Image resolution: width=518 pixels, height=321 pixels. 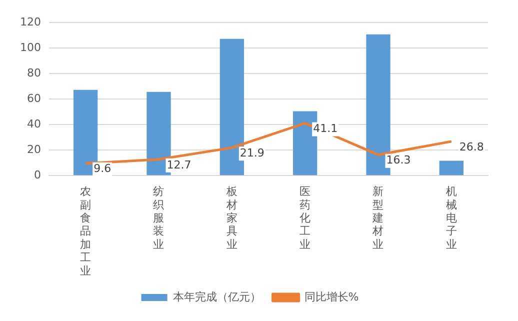 What do you see at coordinates (37, 175) in the screenshot?
I see `y-tick-label: 0` at bounding box center [37, 175].